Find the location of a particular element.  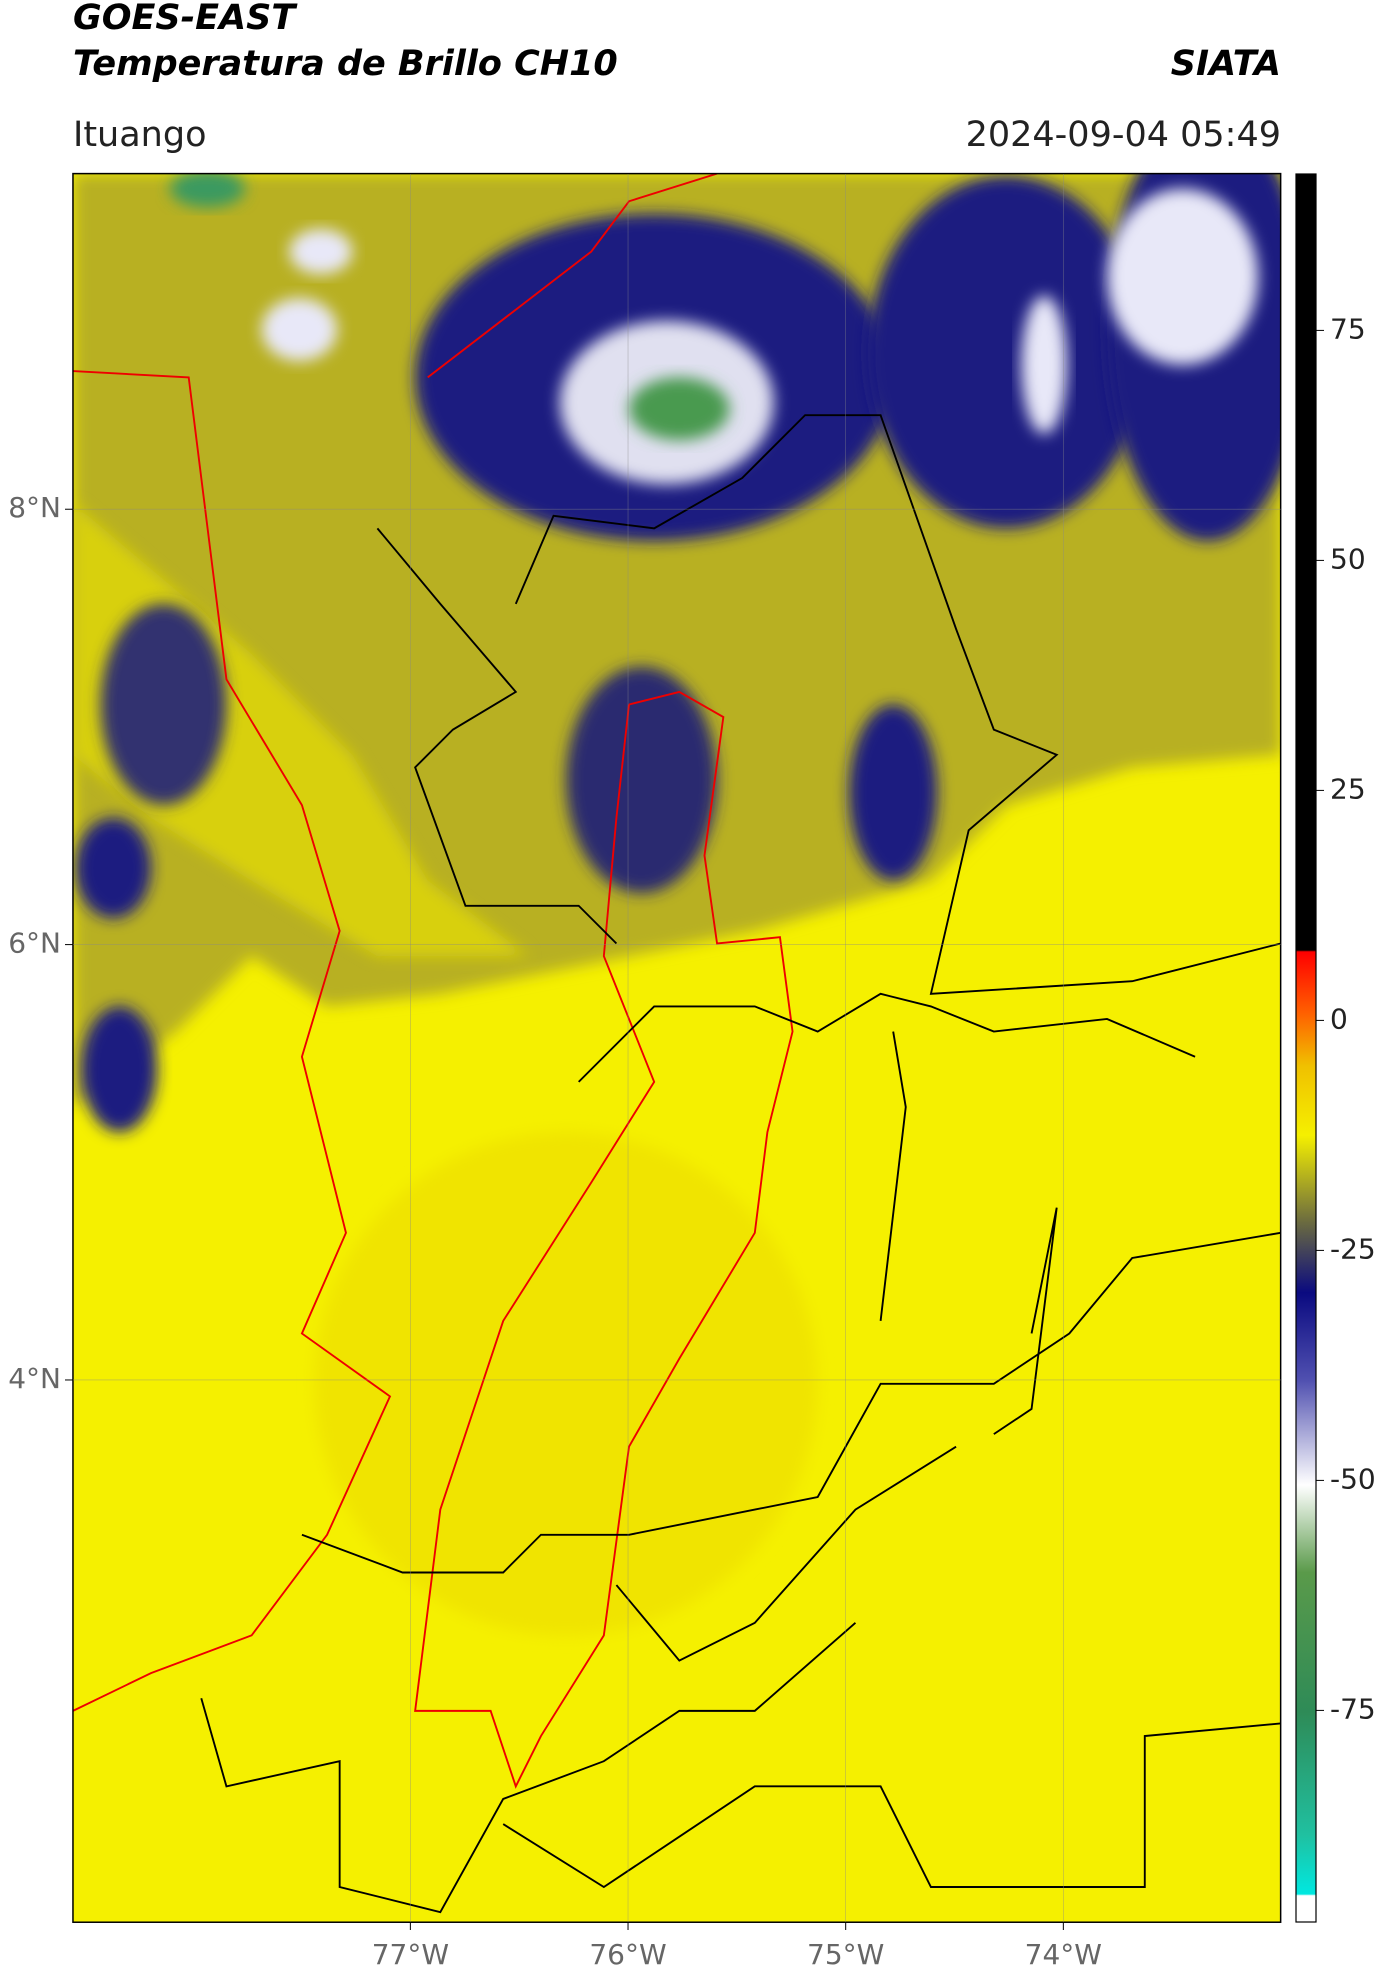

x-tick-label: 75°W is located at coordinates (845, 1954).